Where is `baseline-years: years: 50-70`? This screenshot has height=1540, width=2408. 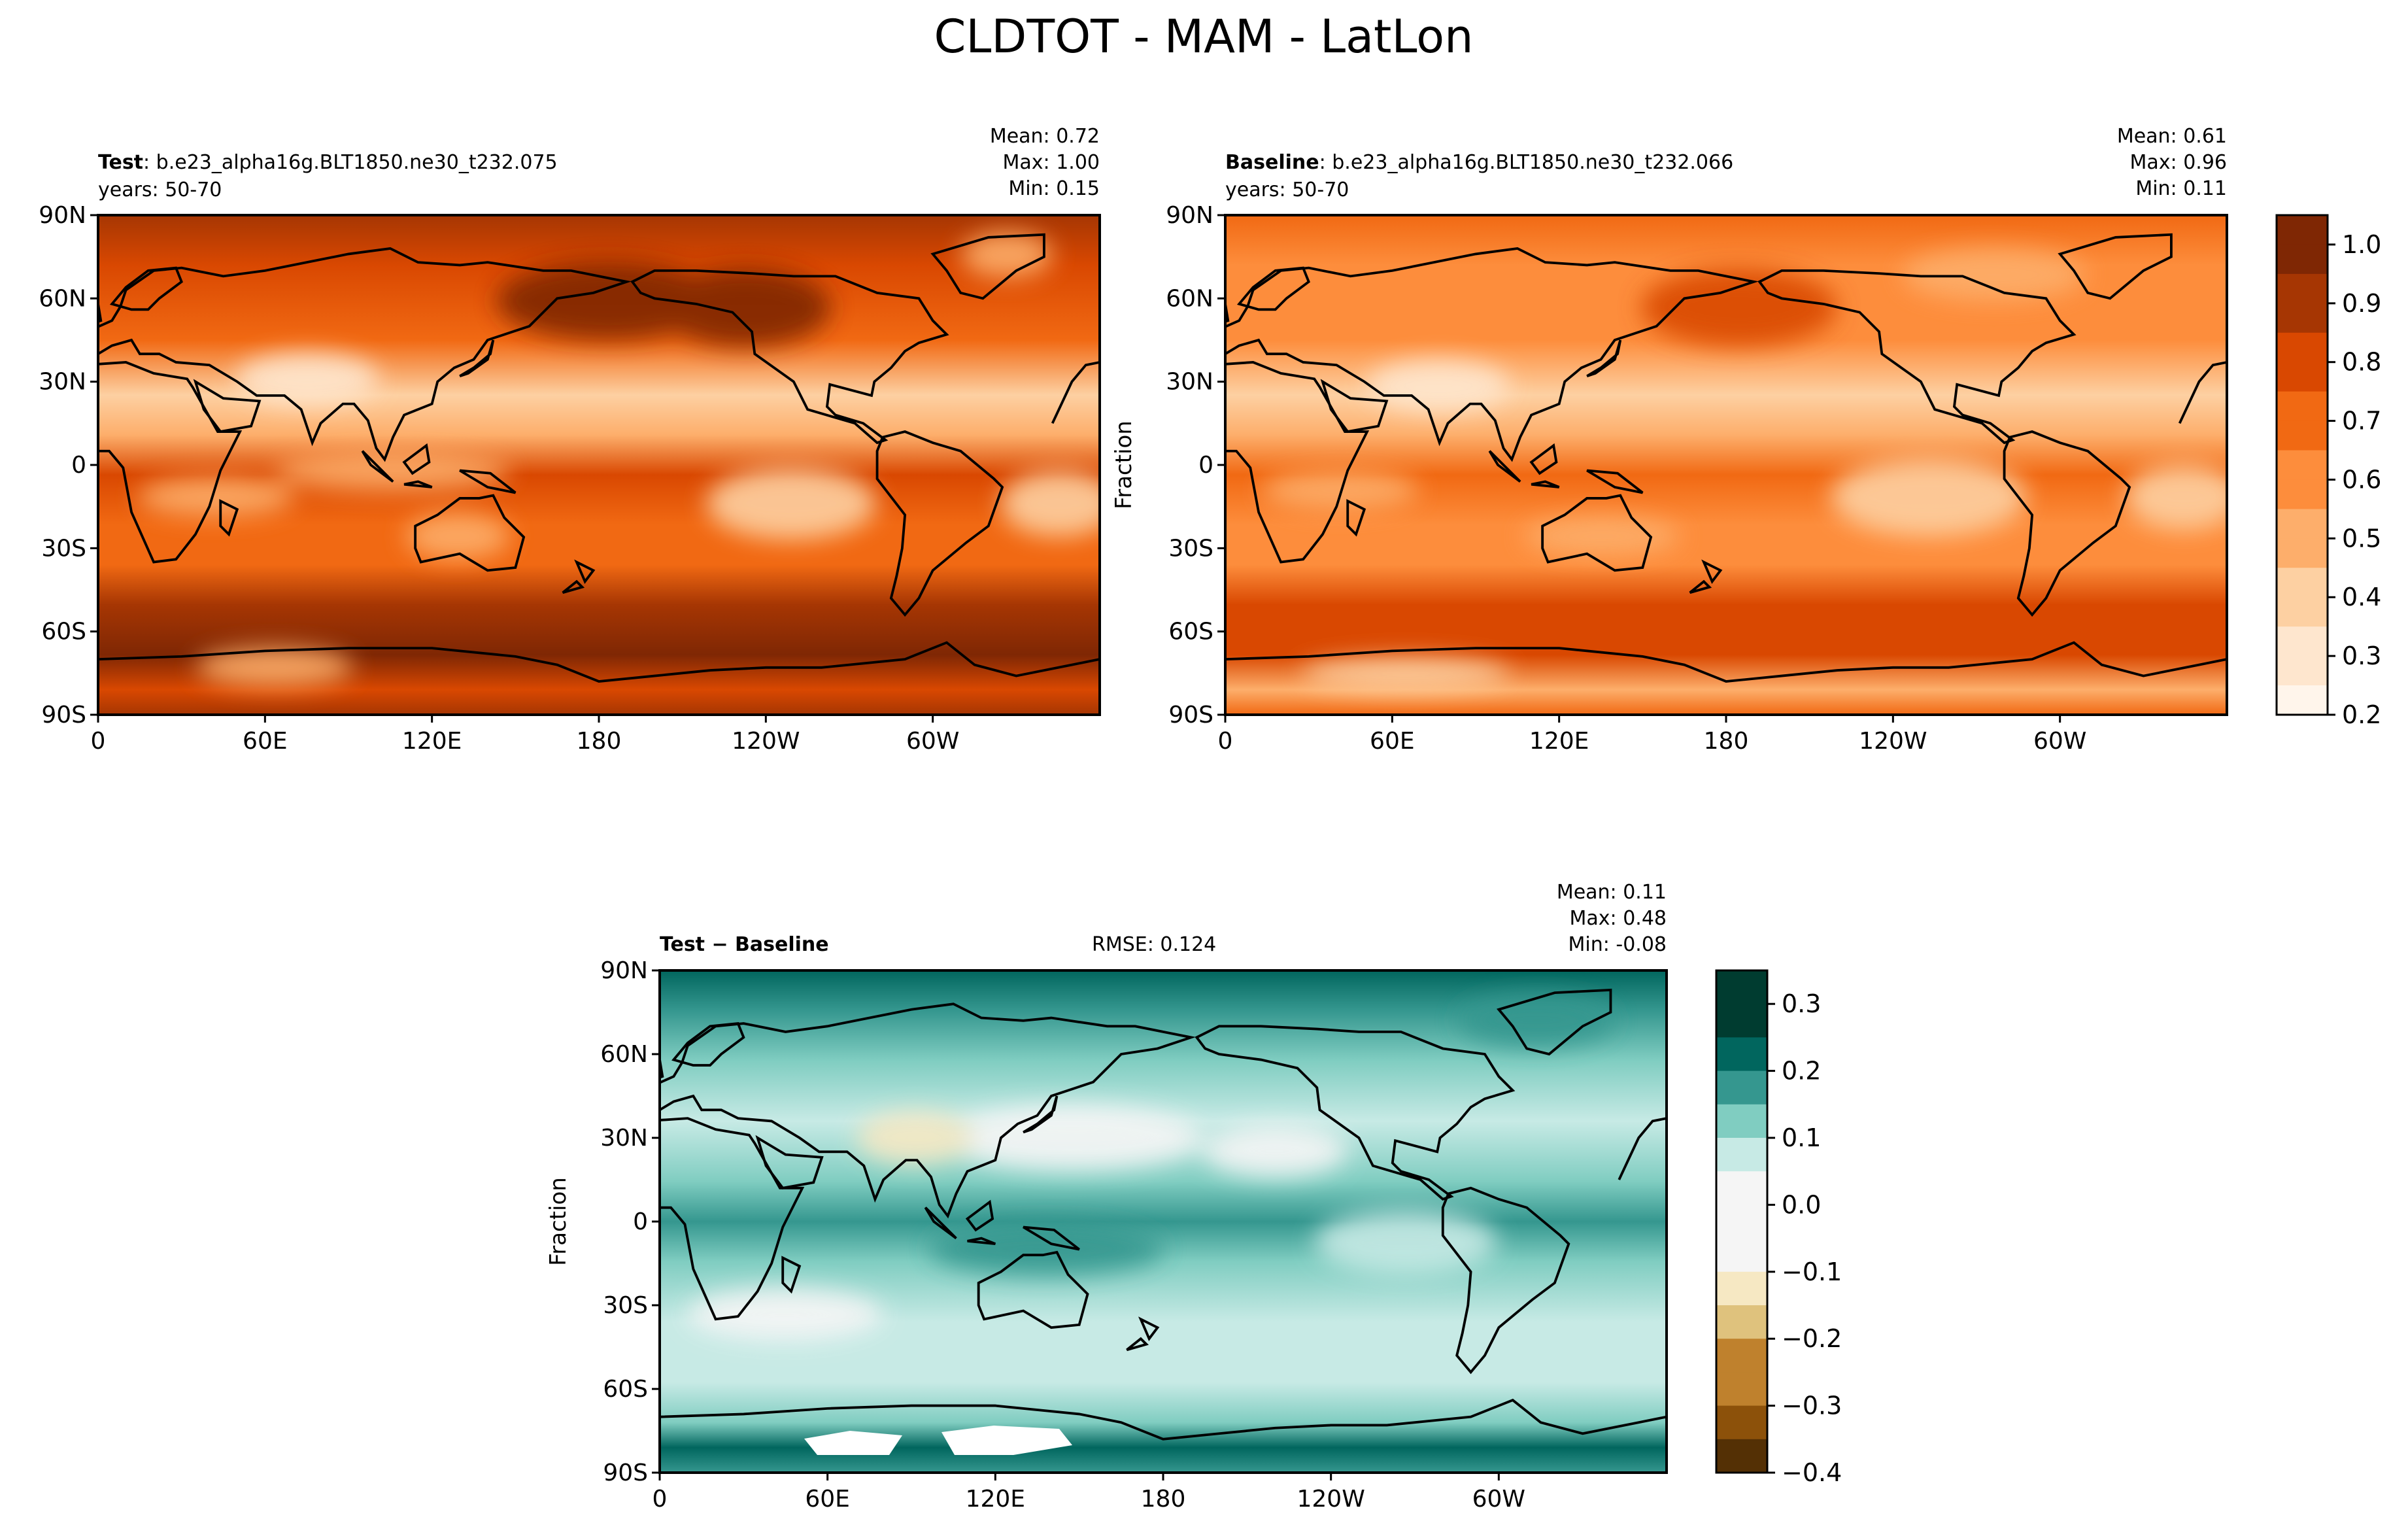
baseline-years: years: 50-70 is located at coordinates (1287, 190).